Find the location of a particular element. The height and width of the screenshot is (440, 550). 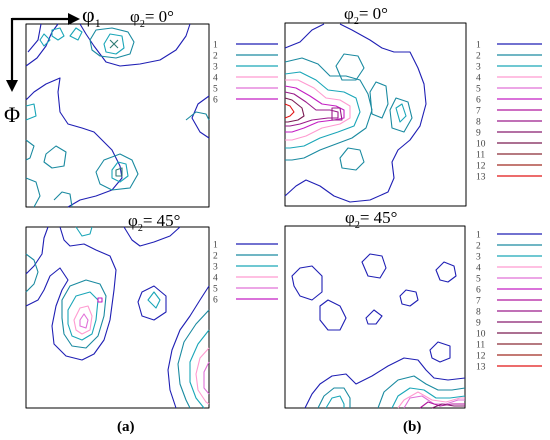

odf-panel-a-top is located at coordinates (117, 115).